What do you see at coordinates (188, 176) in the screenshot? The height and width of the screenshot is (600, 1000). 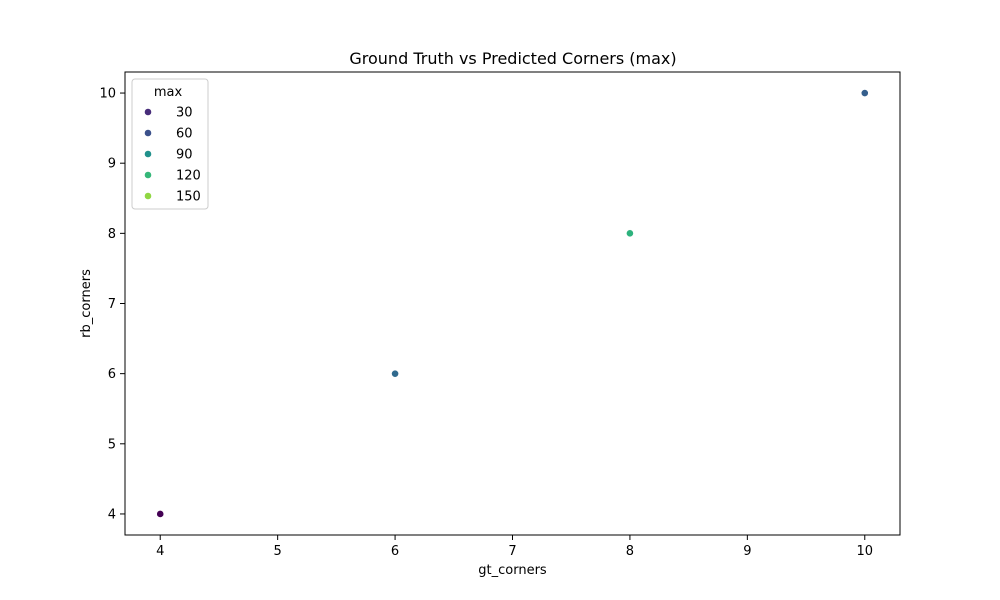 I see `legend-label: 120` at bounding box center [188, 176].